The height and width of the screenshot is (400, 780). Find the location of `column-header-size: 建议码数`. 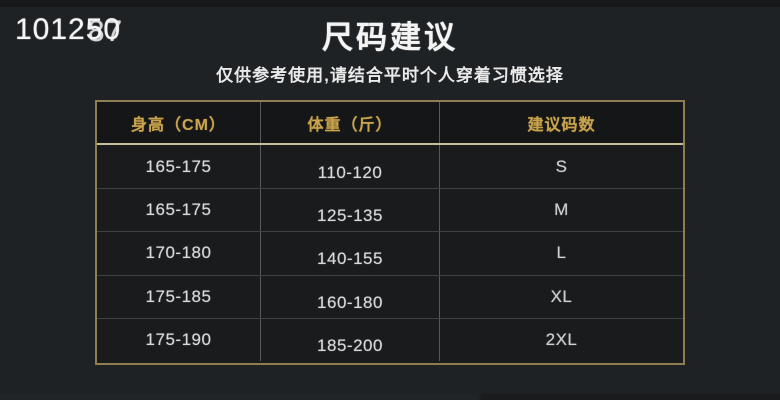

column-header-size: 建议码数 is located at coordinates (561, 122).